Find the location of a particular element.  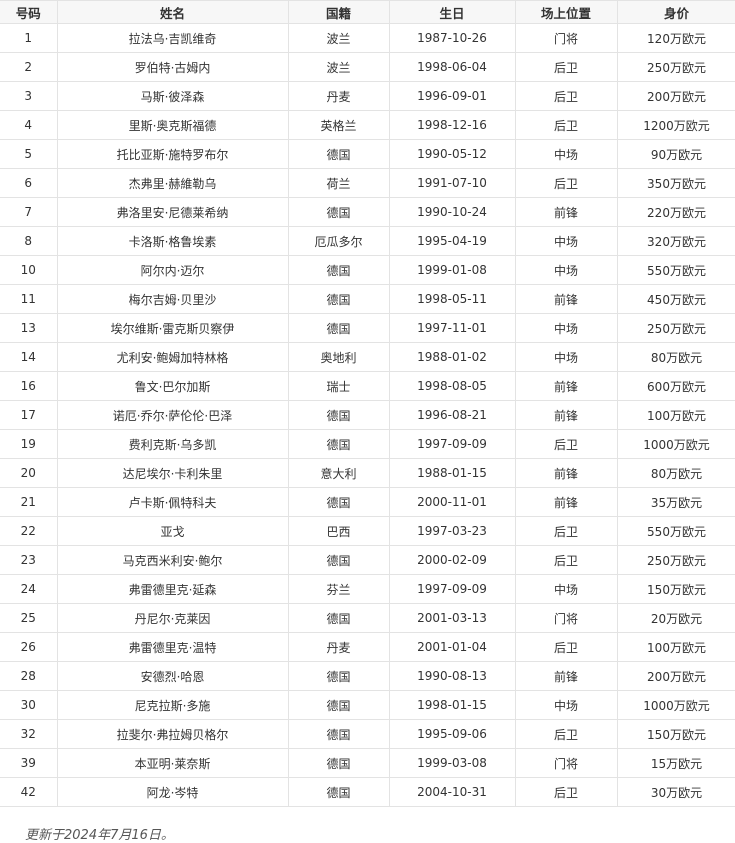

cell-birthday: 1995-04-19 is located at coordinates (452, 241).